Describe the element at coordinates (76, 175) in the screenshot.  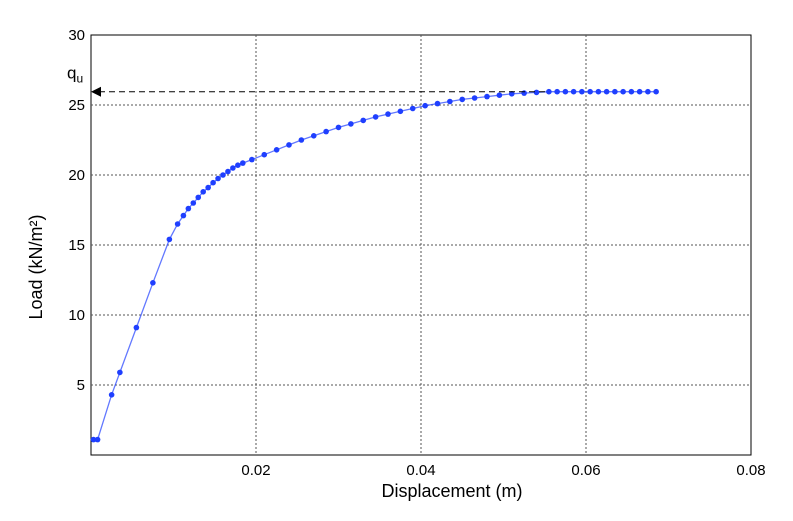
I see `y-tick-label: 20` at that location.